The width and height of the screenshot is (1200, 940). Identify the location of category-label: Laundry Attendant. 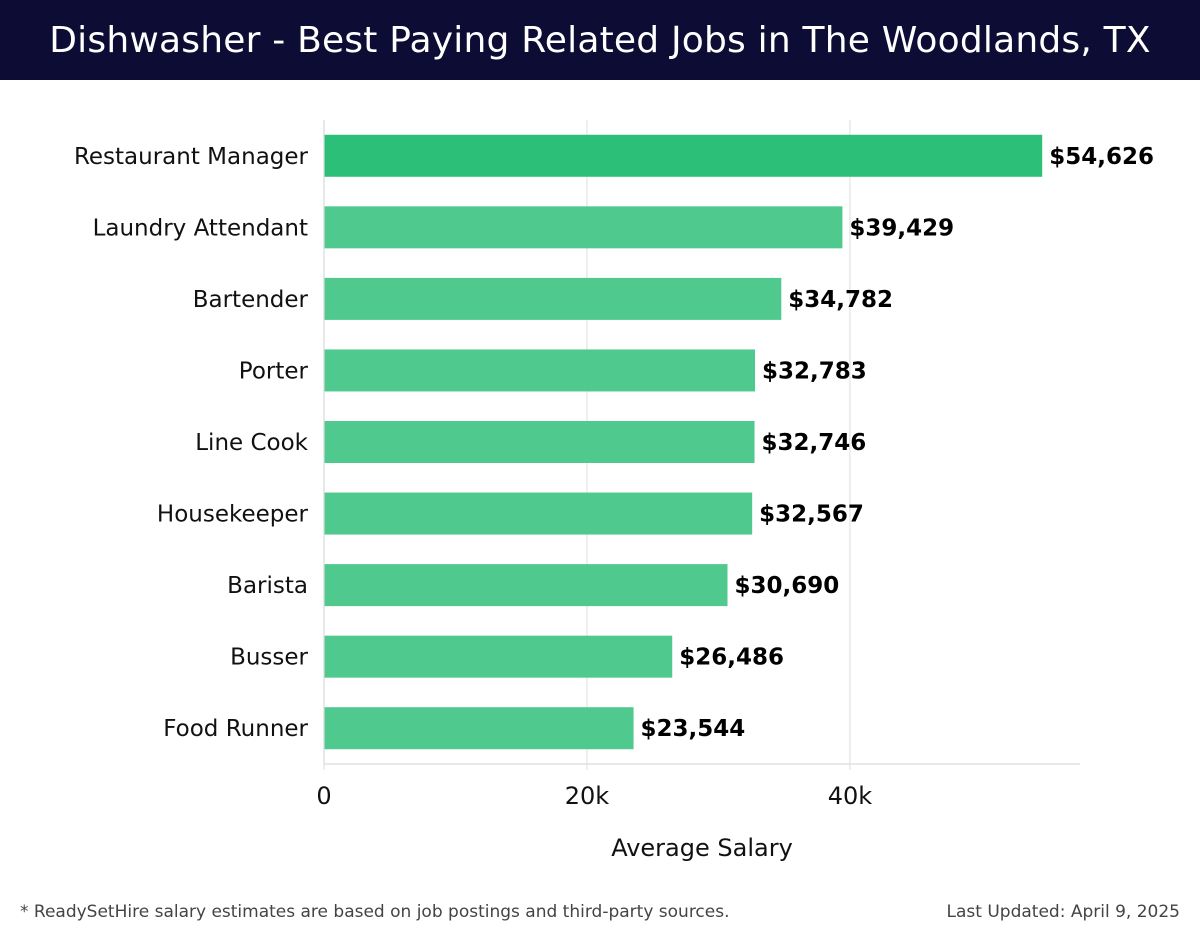
(200, 228).